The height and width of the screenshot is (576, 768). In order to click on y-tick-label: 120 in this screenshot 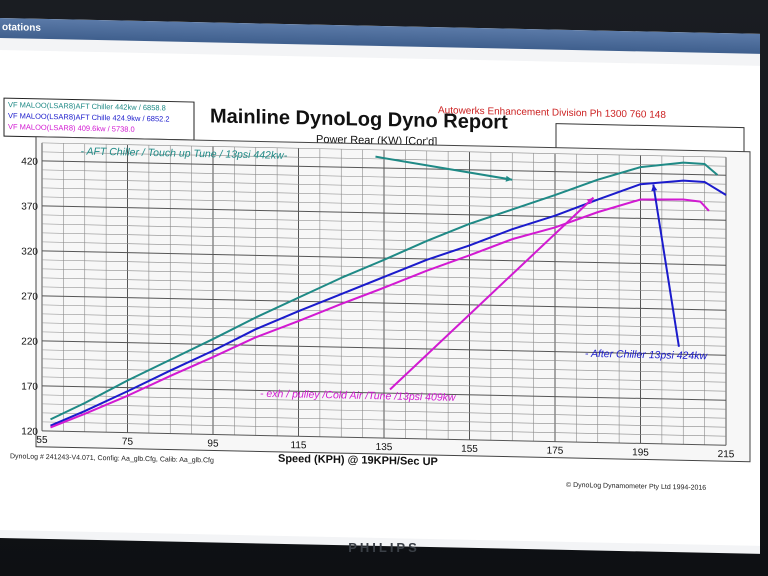, I will do `click(29, 431)`.